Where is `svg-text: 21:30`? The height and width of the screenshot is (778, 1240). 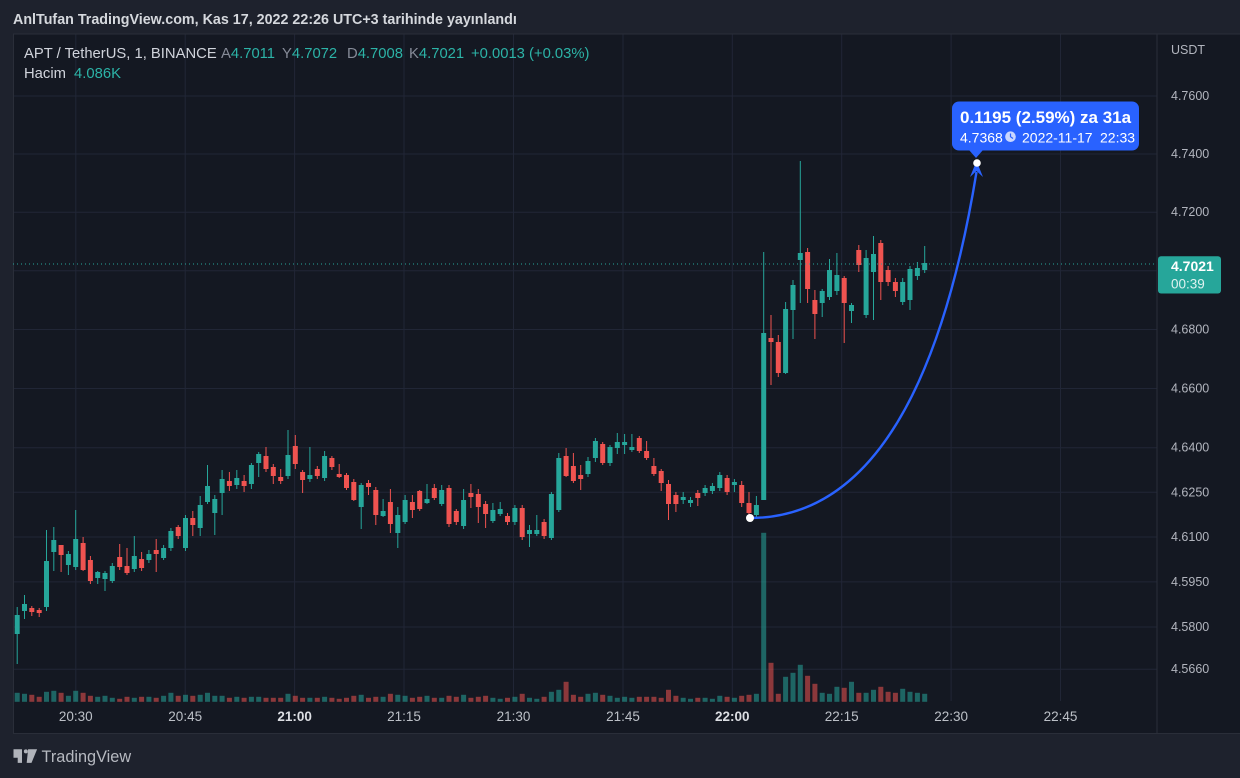
svg-text: 21:30 is located at coordinates (514, 716).